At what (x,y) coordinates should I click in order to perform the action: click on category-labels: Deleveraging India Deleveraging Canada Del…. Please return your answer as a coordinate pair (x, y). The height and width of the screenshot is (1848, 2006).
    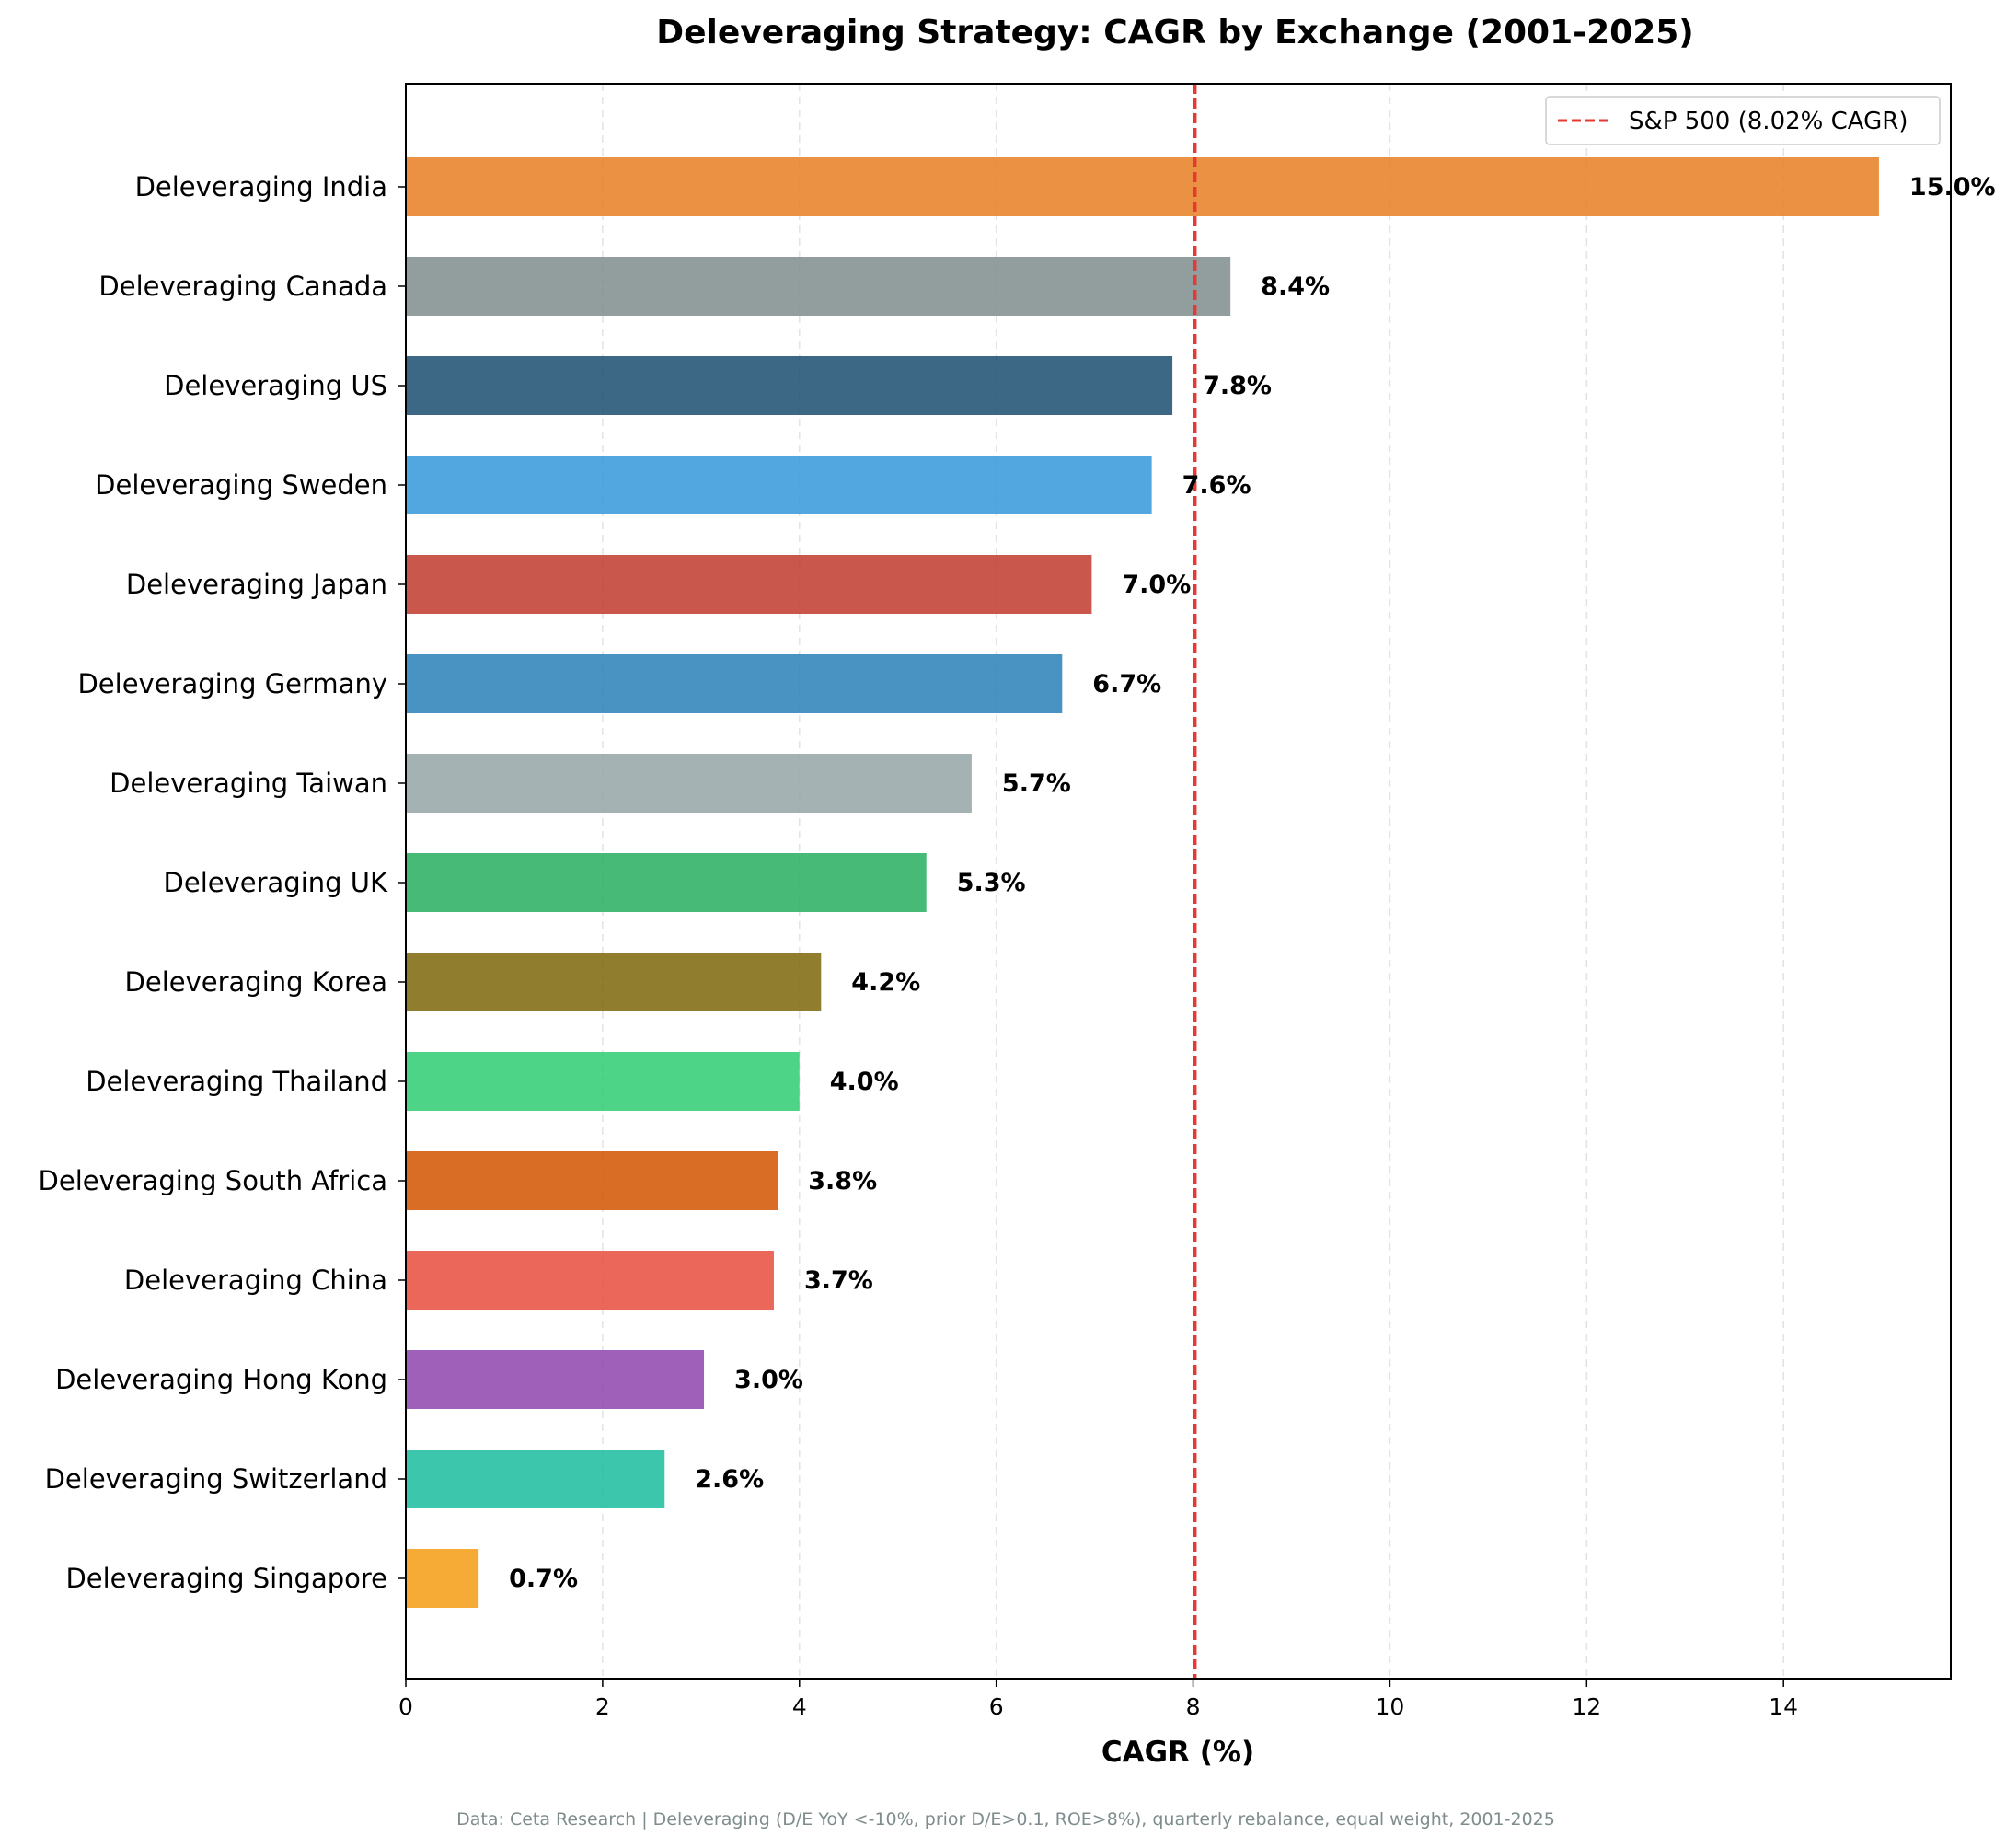
    Looking at the image, I should click on (222, 882).